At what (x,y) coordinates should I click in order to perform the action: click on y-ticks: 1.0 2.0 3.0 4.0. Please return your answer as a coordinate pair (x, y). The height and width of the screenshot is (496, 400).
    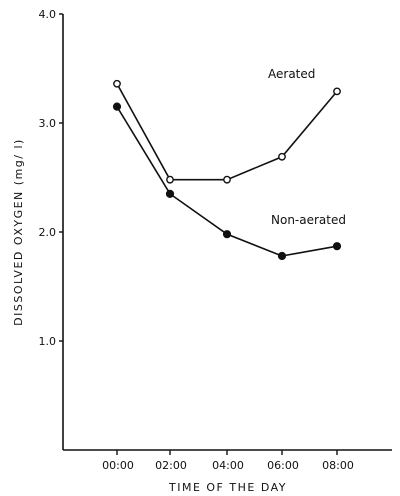
    Looking at the image, I should click on (51, 178).